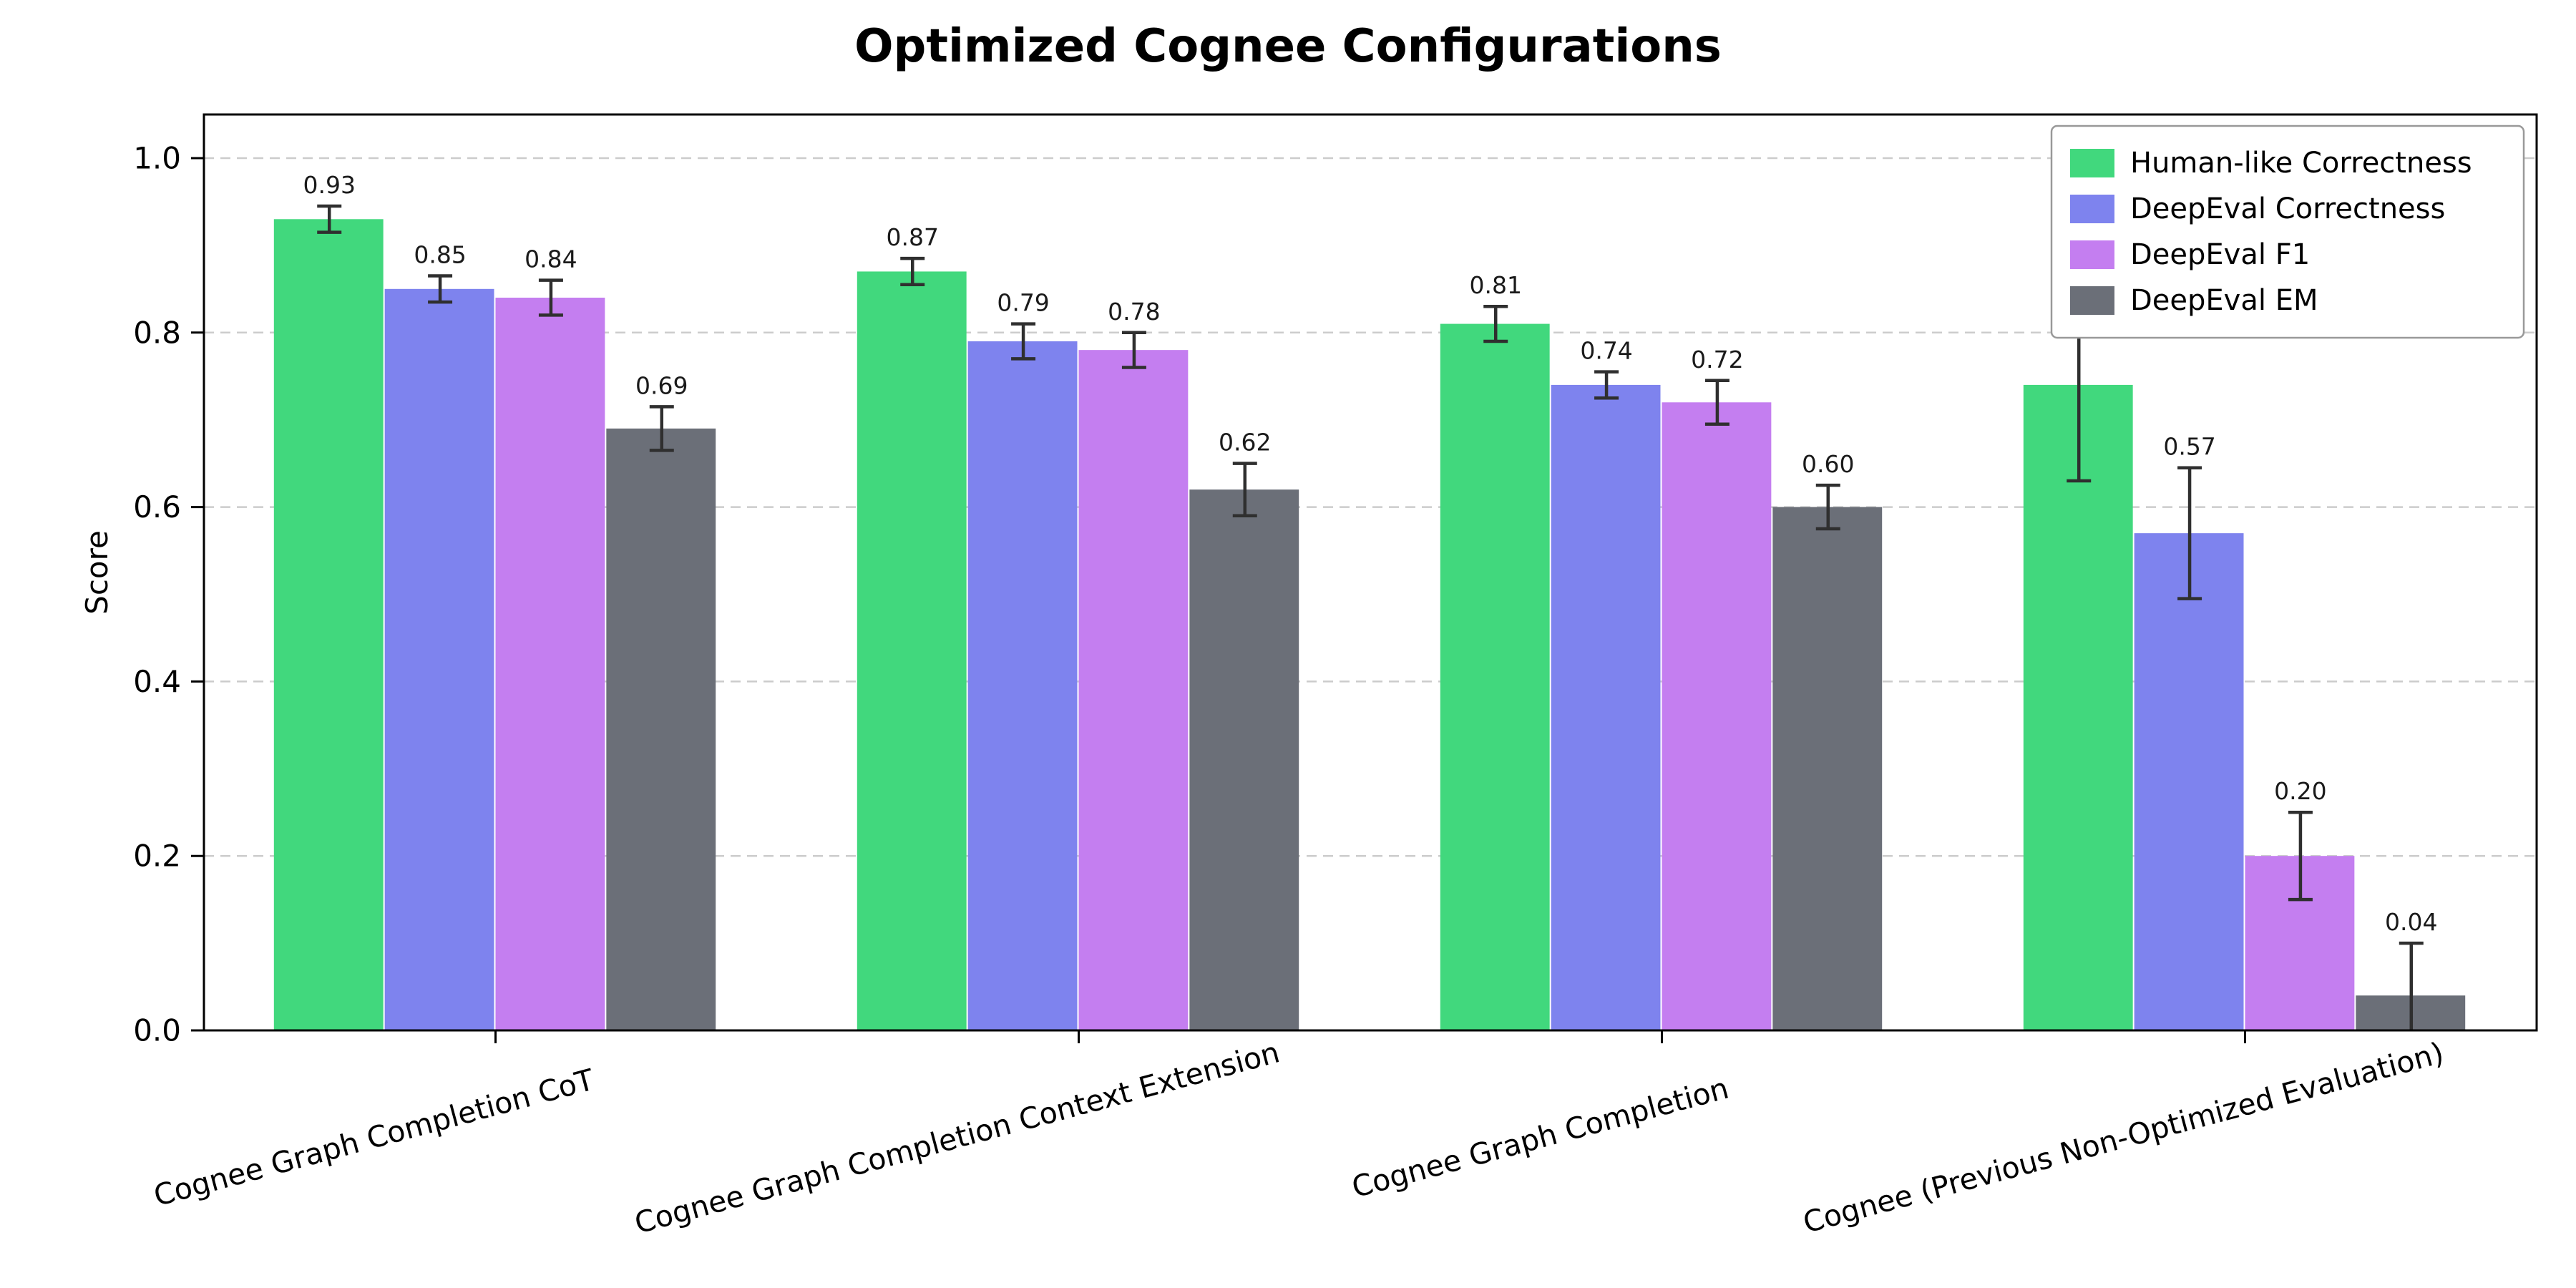 The width and height of the screenshot is (2576, 1288). I want to click on y-tick-label: 0.8, so click(157, 332).